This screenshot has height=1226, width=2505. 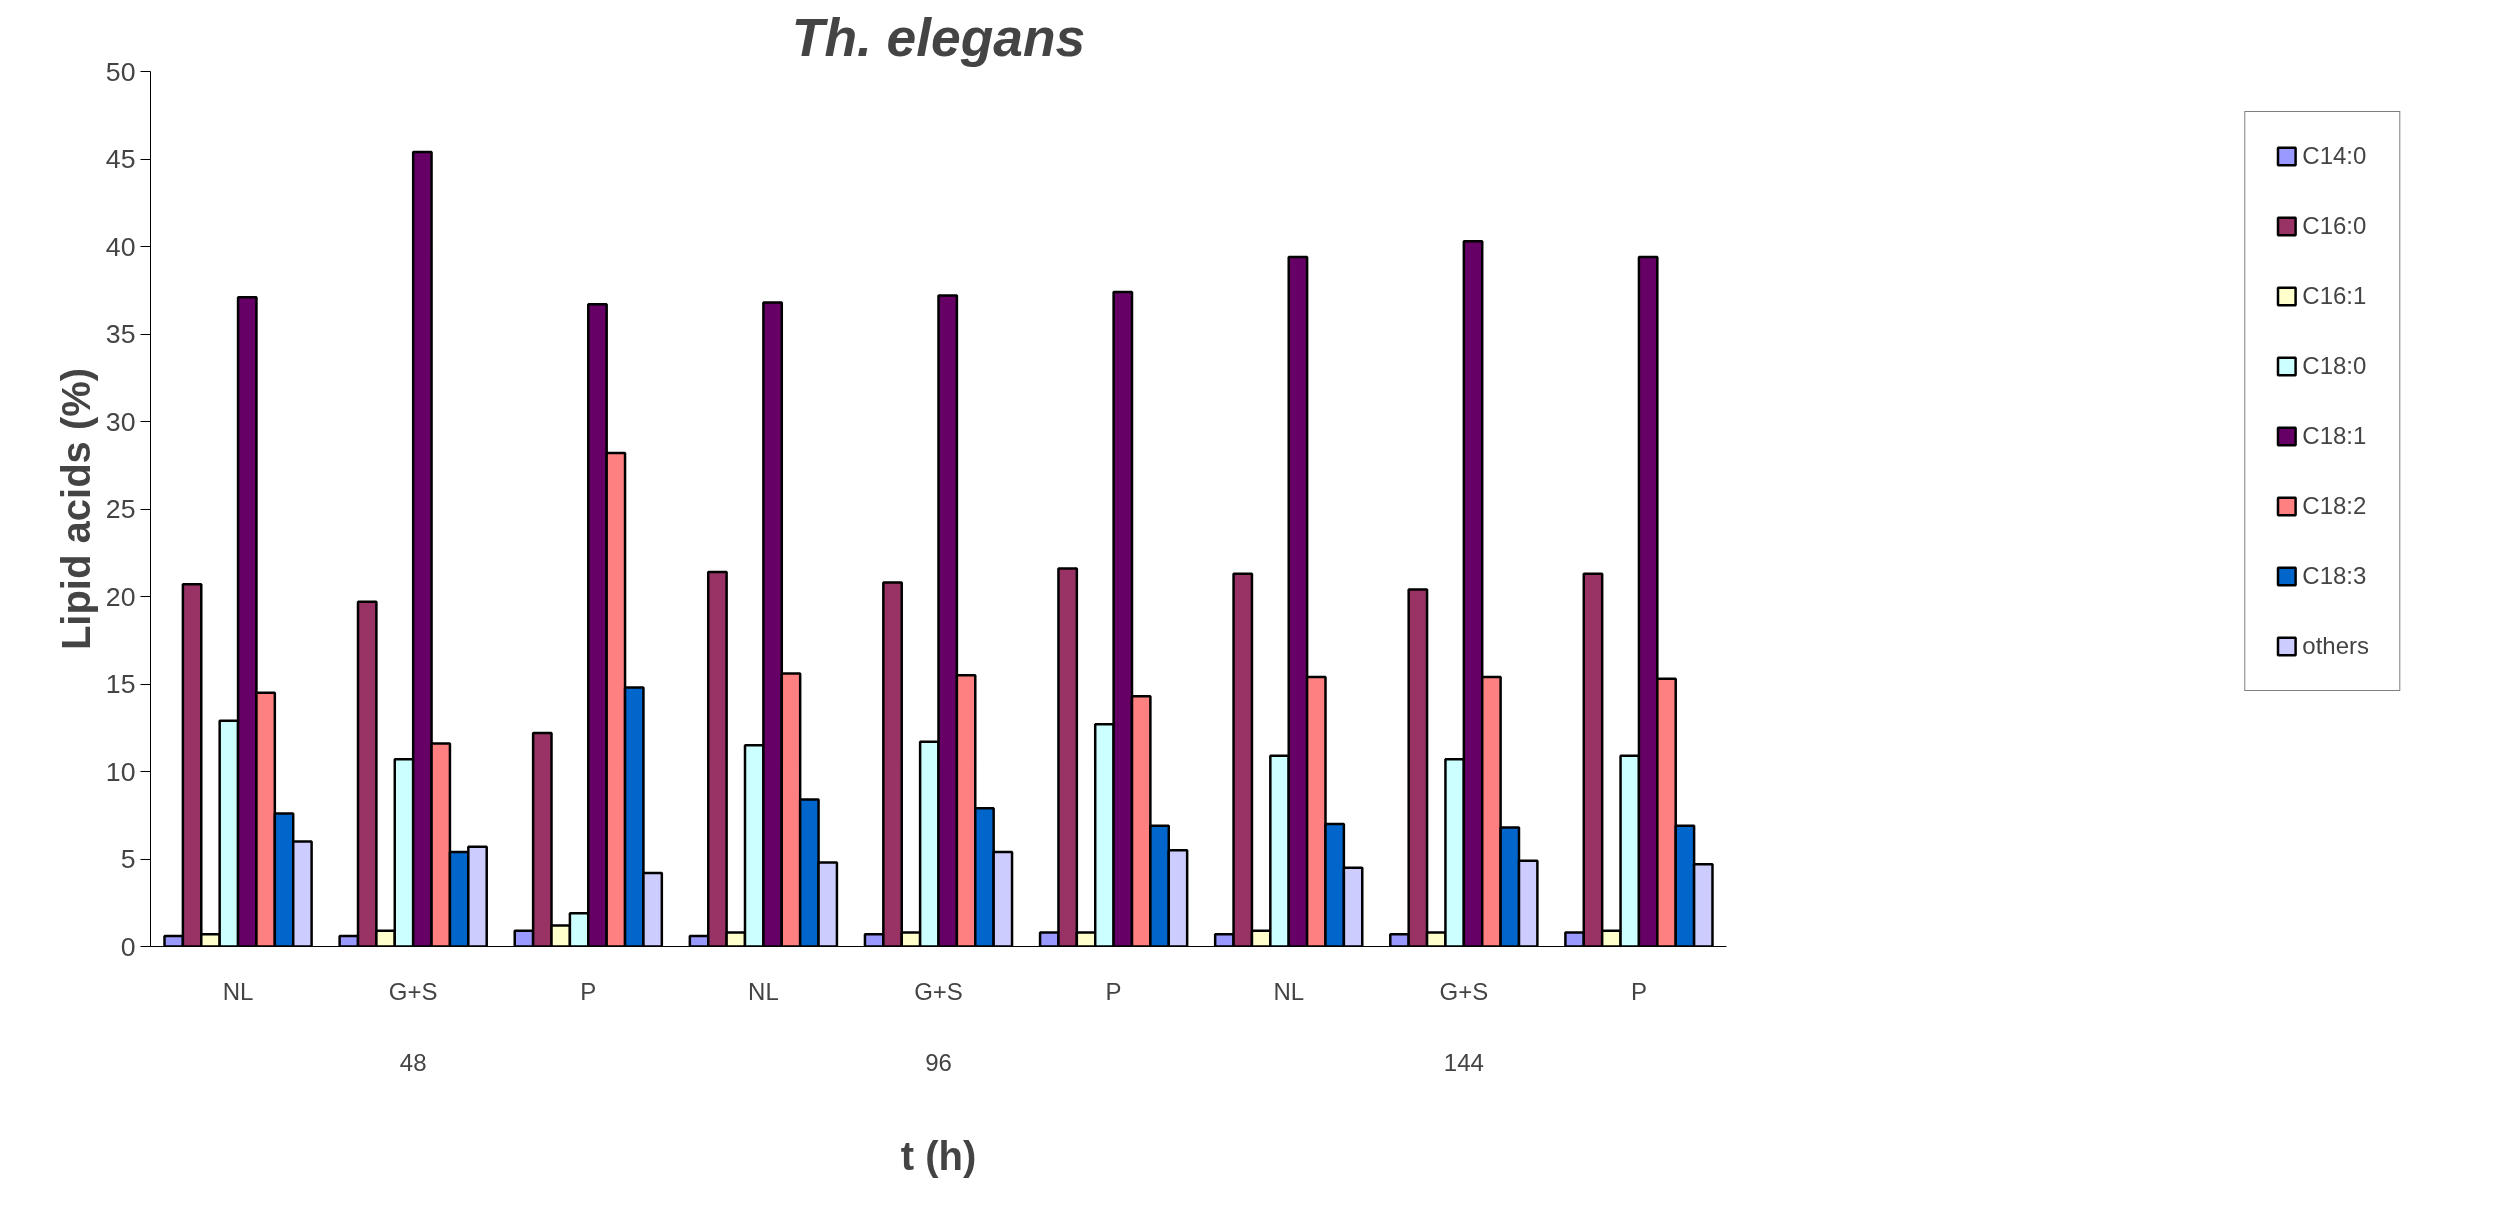 I want to click on legend-label: C14:0, so click(x=2334, y=156).